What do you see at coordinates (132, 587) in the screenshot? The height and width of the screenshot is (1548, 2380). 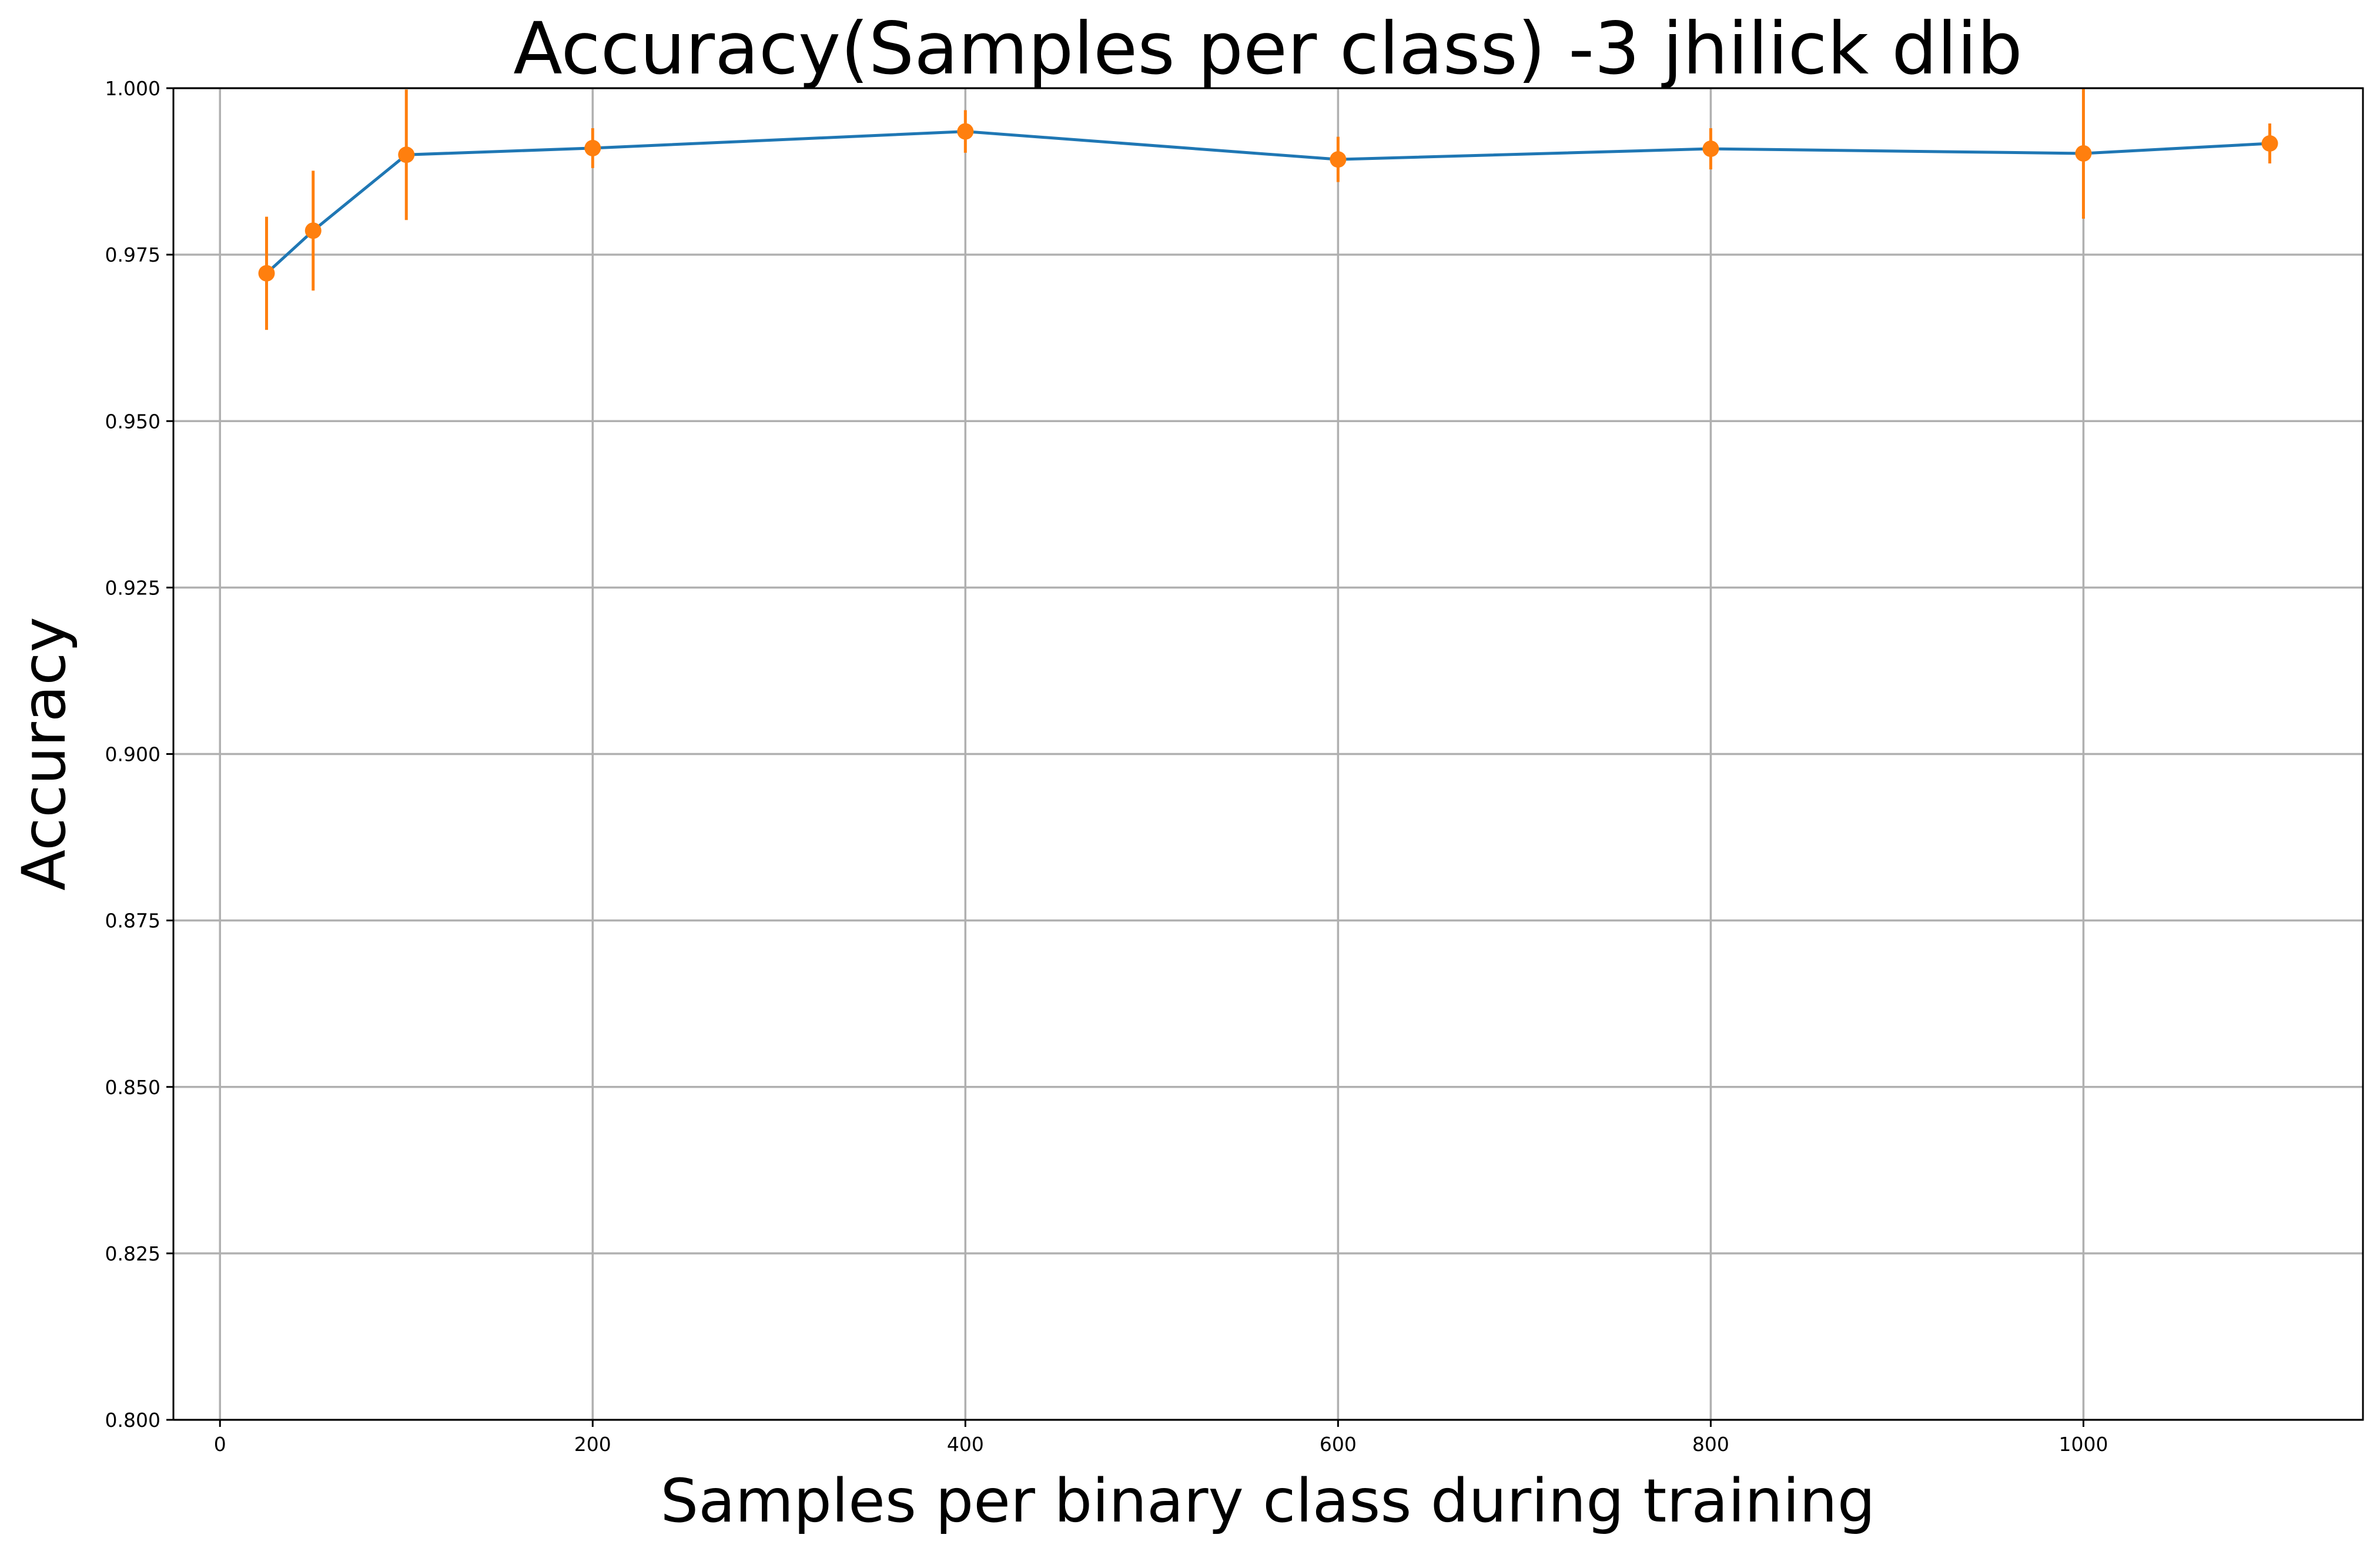 I see `y-tick-label: 0.925` at bounding box center [132, 587].